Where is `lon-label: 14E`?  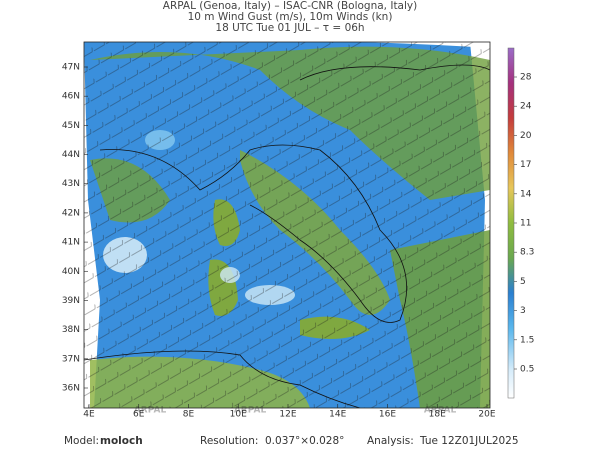 lon-label: 14E is located at coordinates (337, 415).